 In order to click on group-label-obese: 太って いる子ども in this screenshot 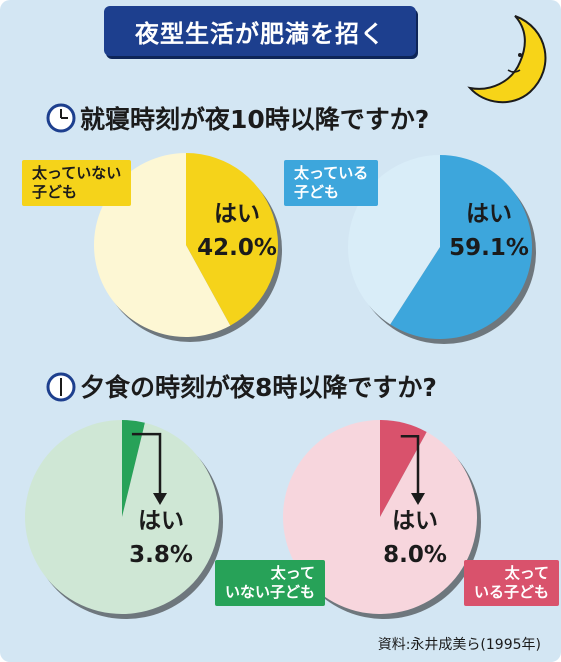, I will do `click(512, 583)`.